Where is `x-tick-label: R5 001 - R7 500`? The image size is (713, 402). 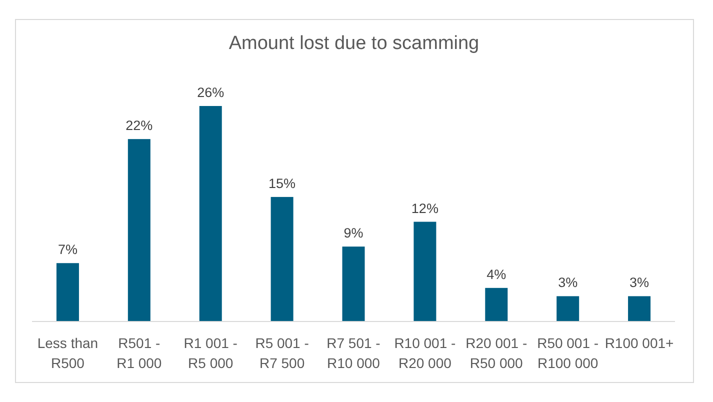 x-tick-label: R5 001 - R7 500 is located at coordinates (282, 353).